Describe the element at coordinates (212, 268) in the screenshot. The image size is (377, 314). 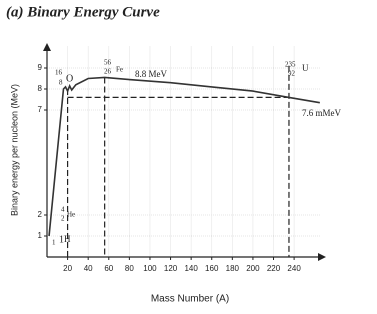
I see `x-tick-label: 160` at that location.